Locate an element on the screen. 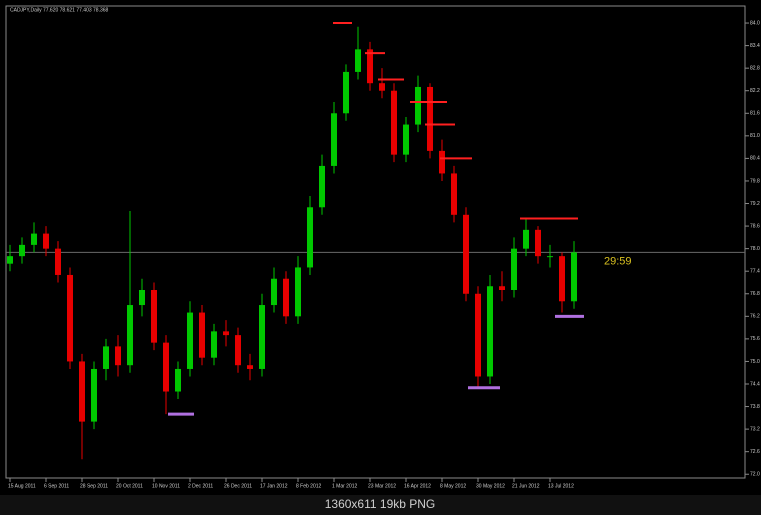 The height and width of the screenshot is (515, 761). x-tick-label: 10 Nov 2011 is located at coordinates (166, 486).